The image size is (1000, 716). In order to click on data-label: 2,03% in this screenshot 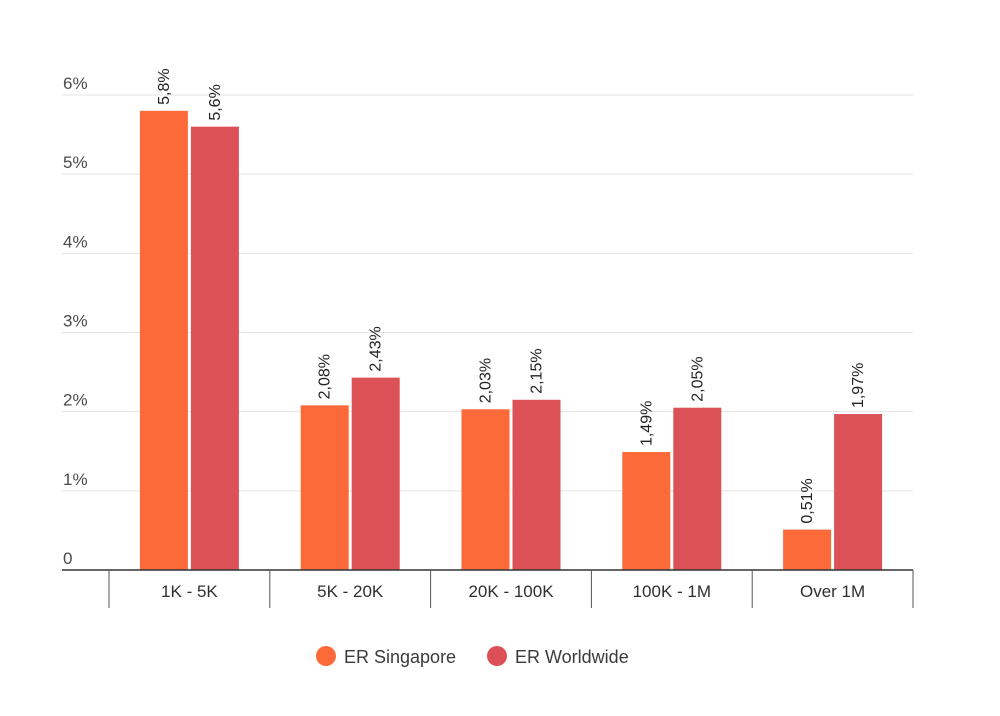, I will do `click(486, 380)`.